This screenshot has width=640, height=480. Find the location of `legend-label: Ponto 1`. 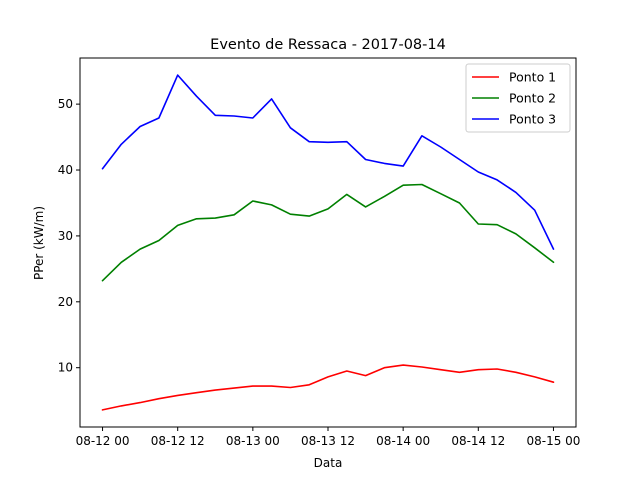

legend-label: Ponto 1 is located at coordinates (532, 77).